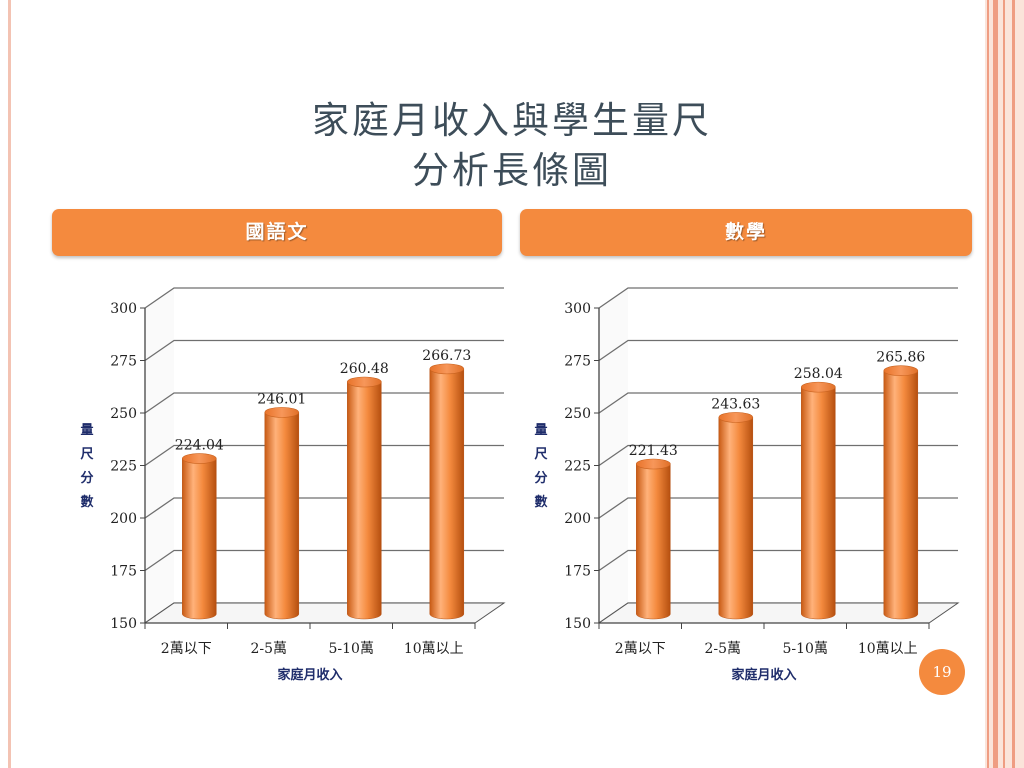 This screenshot has width=1024, height=768. What do you see at coordinates (900, 358) in the screenshot?
I see `bar-value-label: 265.86` at bounding box center [900, 358].